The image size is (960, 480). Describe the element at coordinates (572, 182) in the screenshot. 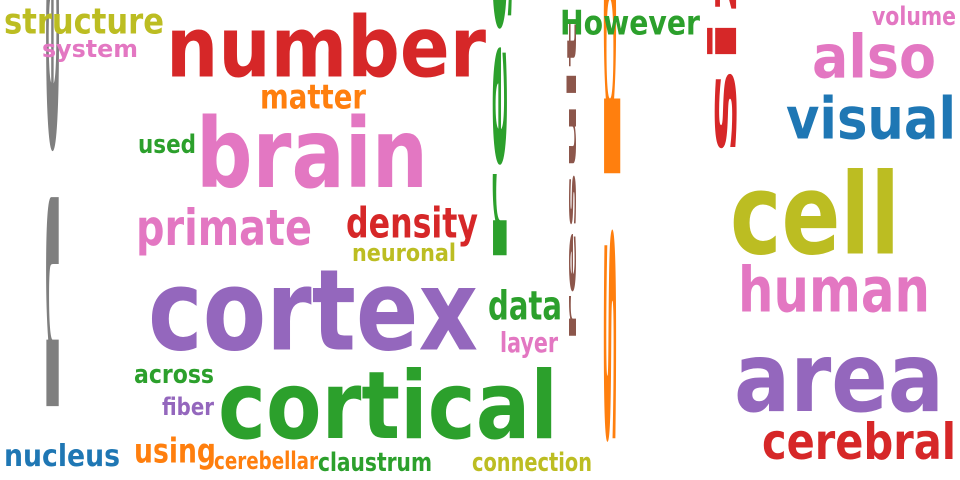

I see `word-result: result` at that location.